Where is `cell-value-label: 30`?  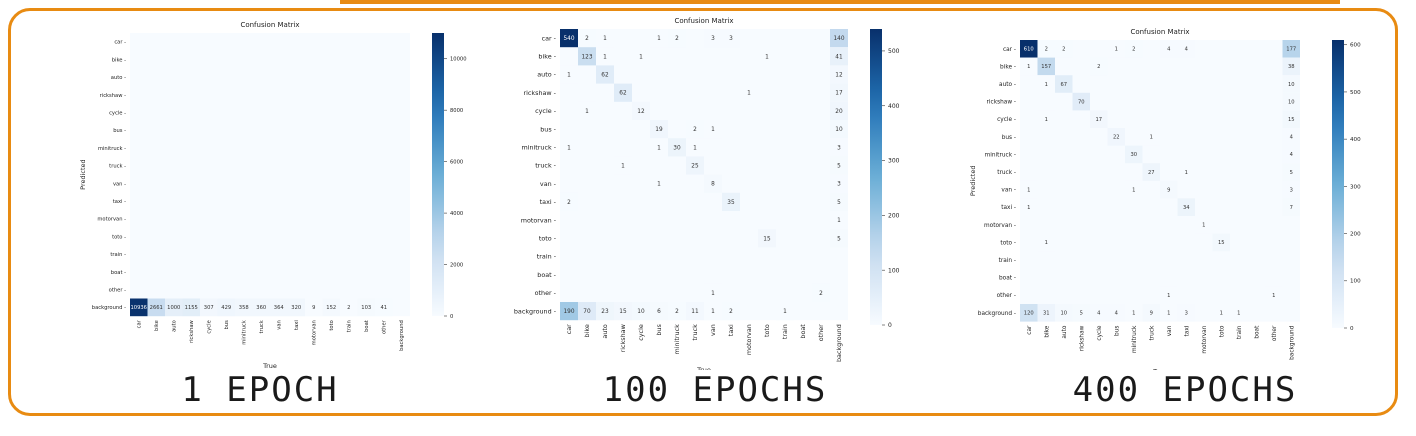 cell-value-label: 30 is located at coordinates (1133, 155).